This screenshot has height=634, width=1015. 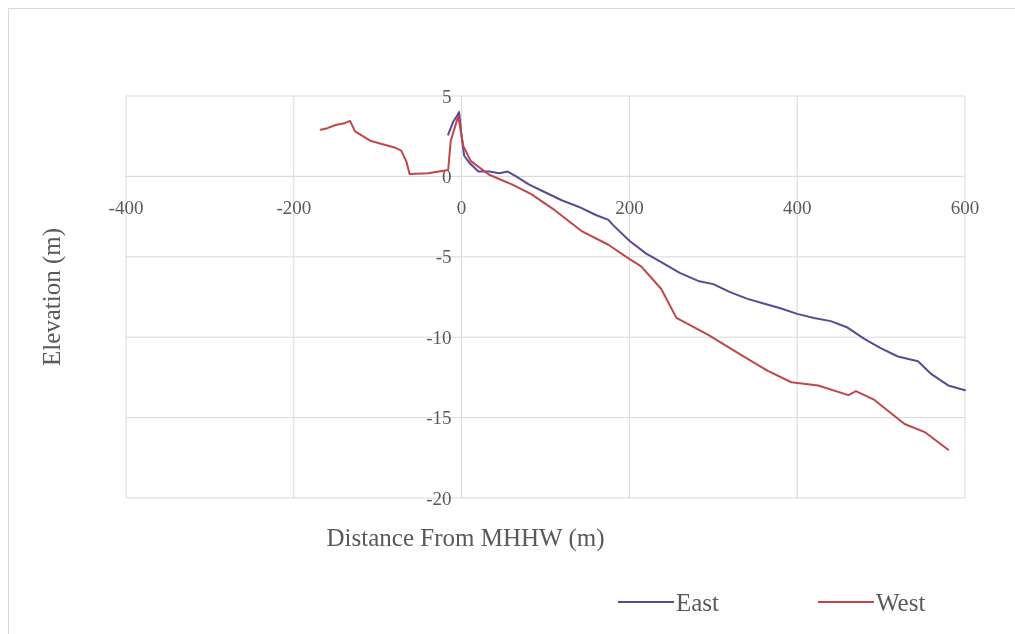 What do you see at coordinates (439, 498) in the screenshot?
I see `y-tick-label: -20` at bounding box center [439, 498].